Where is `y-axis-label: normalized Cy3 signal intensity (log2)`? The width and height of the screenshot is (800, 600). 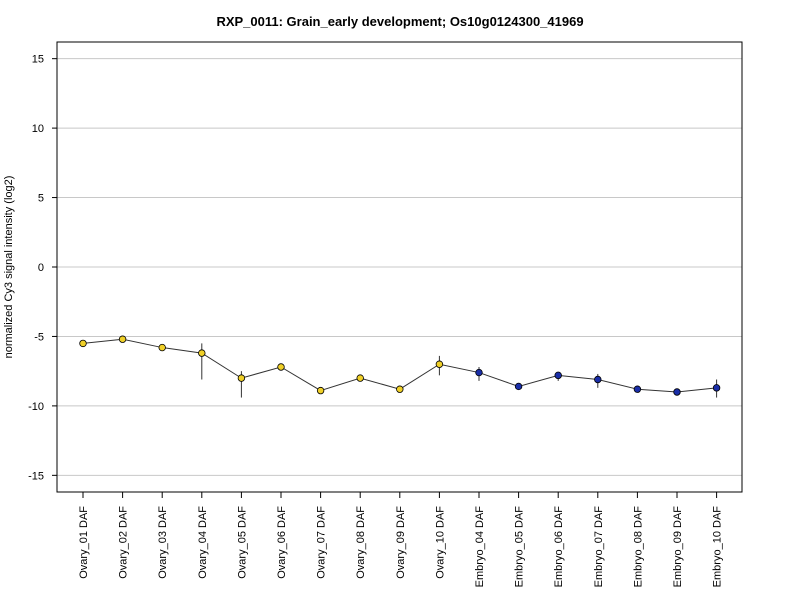 y-axis-label: normalized Cy3 signal intensity (log2) is located at coordinates (9, 267).